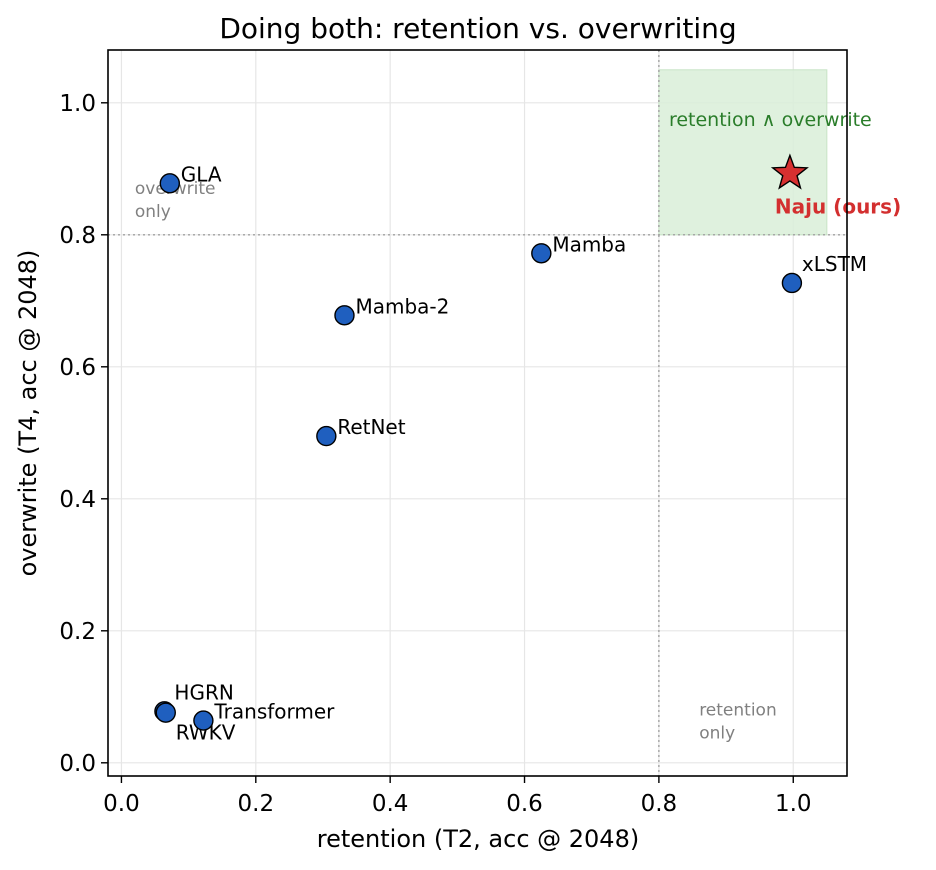 This screenshot has width=936, height=870. I want to click on ours-label: Naju (ours), so click(838, 206).